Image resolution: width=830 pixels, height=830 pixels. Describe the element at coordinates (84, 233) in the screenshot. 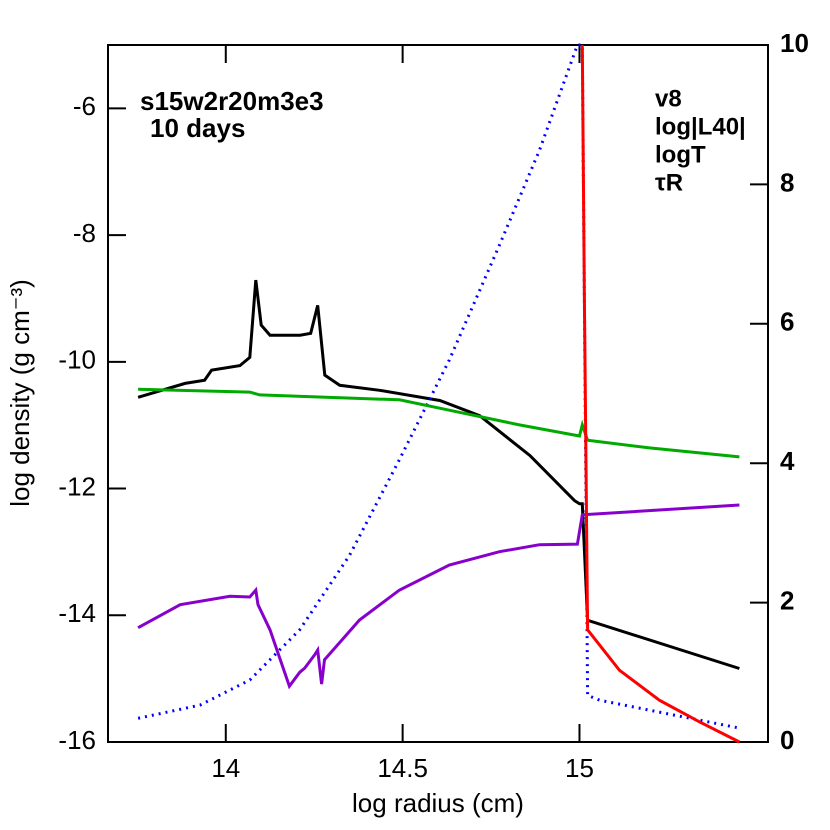

I see `y-tick-label: -8` at that location.